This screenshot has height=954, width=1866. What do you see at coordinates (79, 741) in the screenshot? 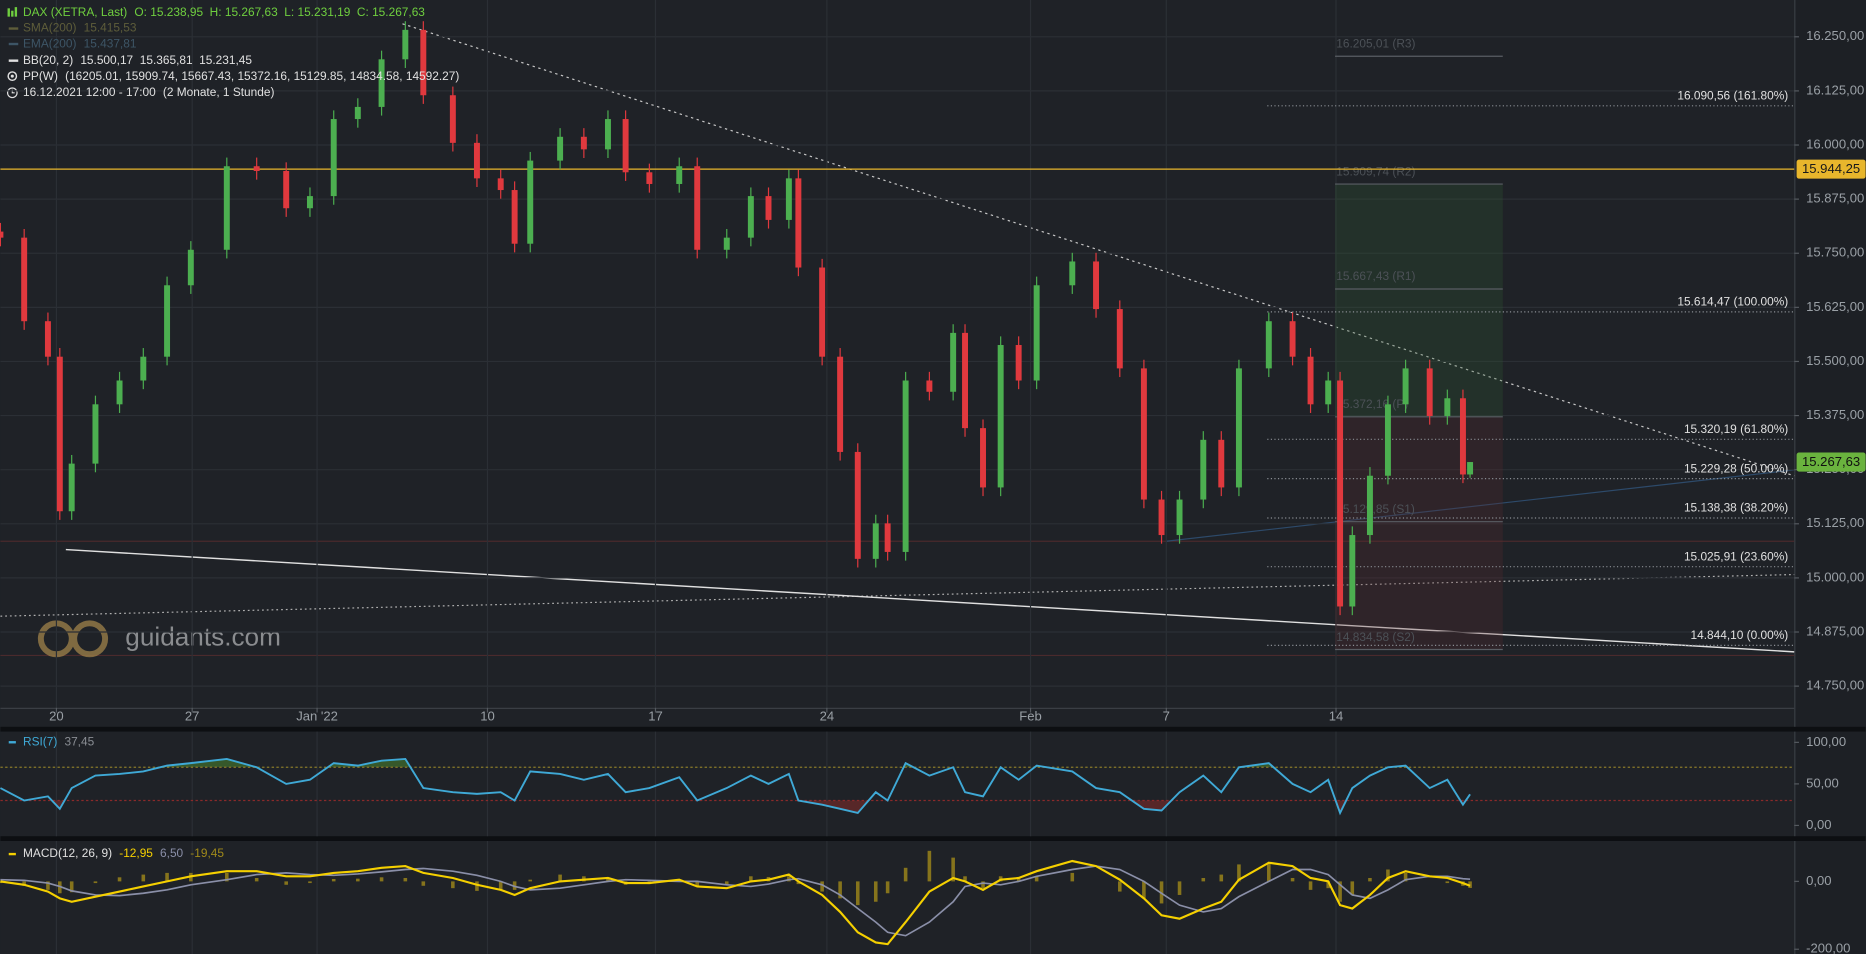
I see `pane-value: 37,45` at bounding box center [79, 741].